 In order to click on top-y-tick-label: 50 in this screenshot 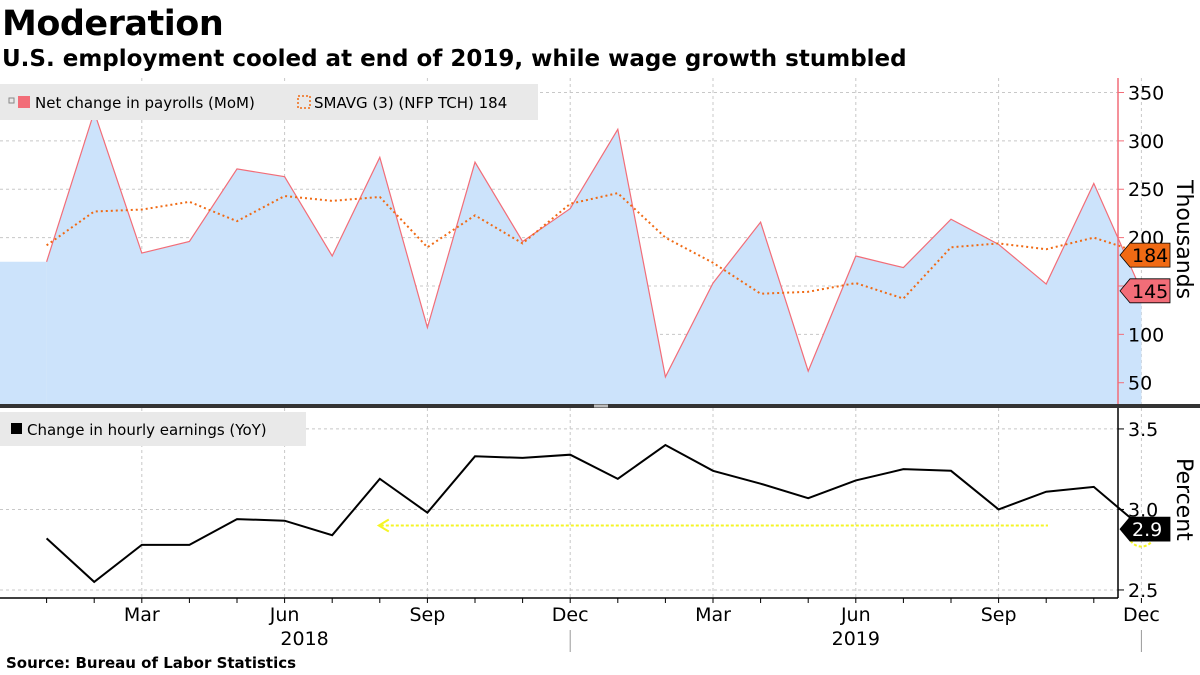, I will do `click(1140, 384)`.